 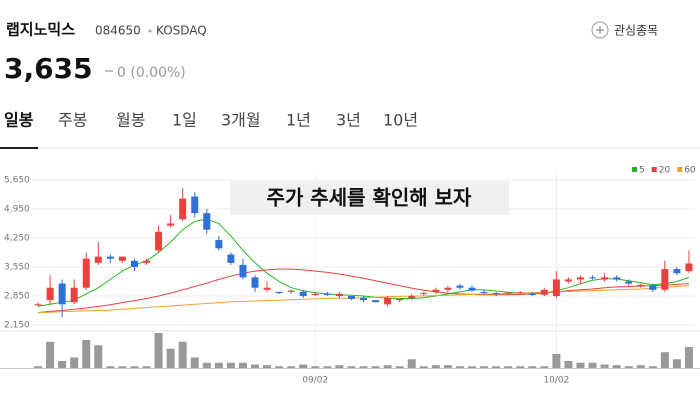 I want to click on stock-code: 084650, so click(x=118, y=31).